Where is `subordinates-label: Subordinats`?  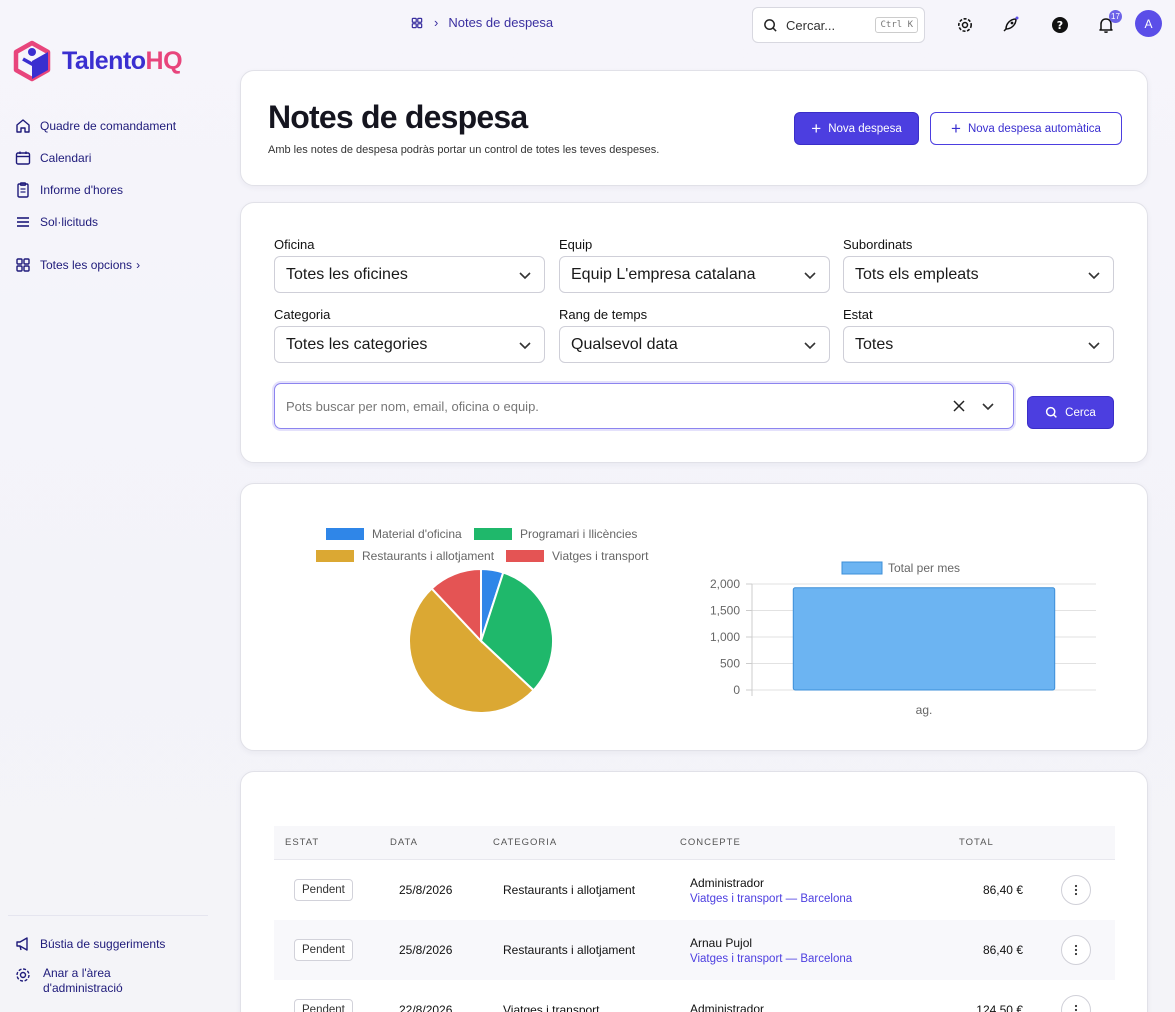 subordinates-label: Subordinats is located at coordinates (878, 244).